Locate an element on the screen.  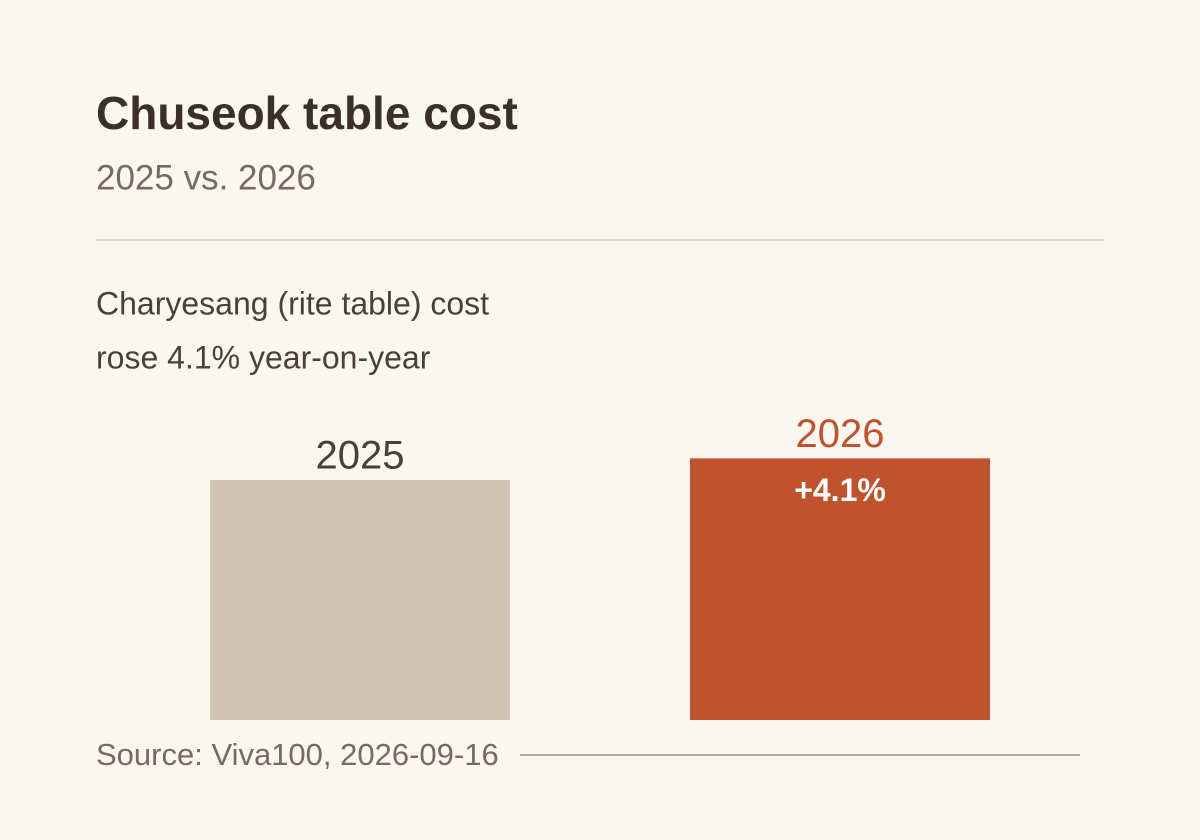
note-line: Charyesang (rite table) cost is located at coordinates (292, 303).